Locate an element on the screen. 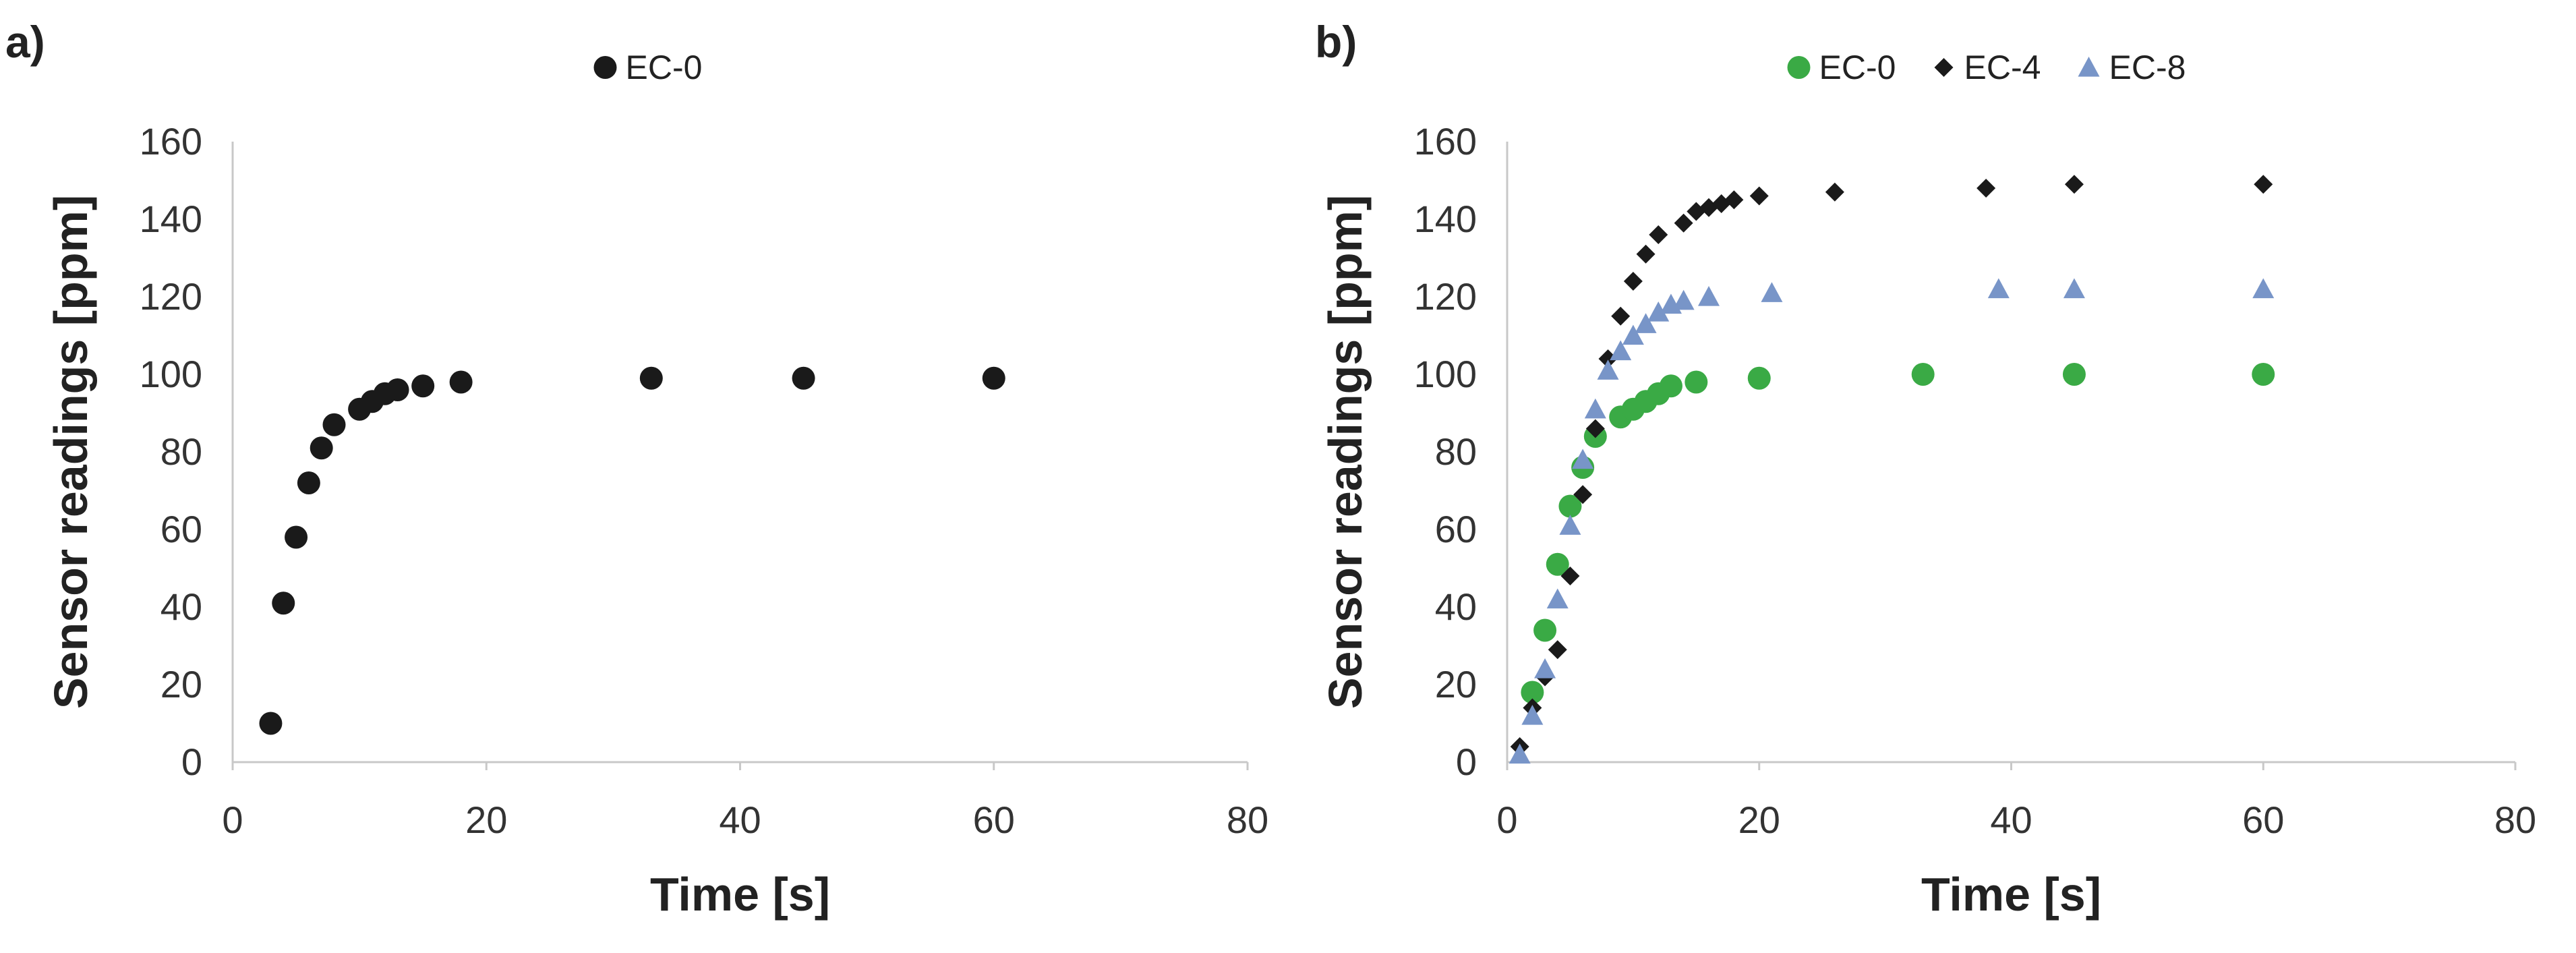 This screenshot has height=953, width=2576. panel-b-y-tick-label: 140 is located at coordinates (1445, 219).